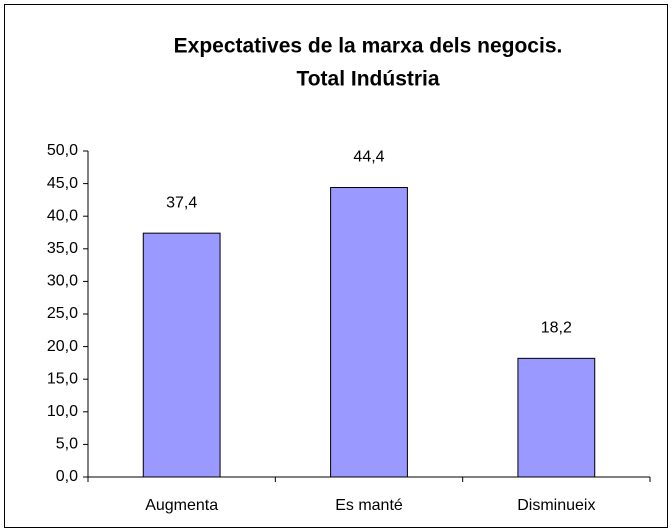 This screenshot has width=672, height=532. I want to click on y-tick-label: 30,0, so click(62, 281).